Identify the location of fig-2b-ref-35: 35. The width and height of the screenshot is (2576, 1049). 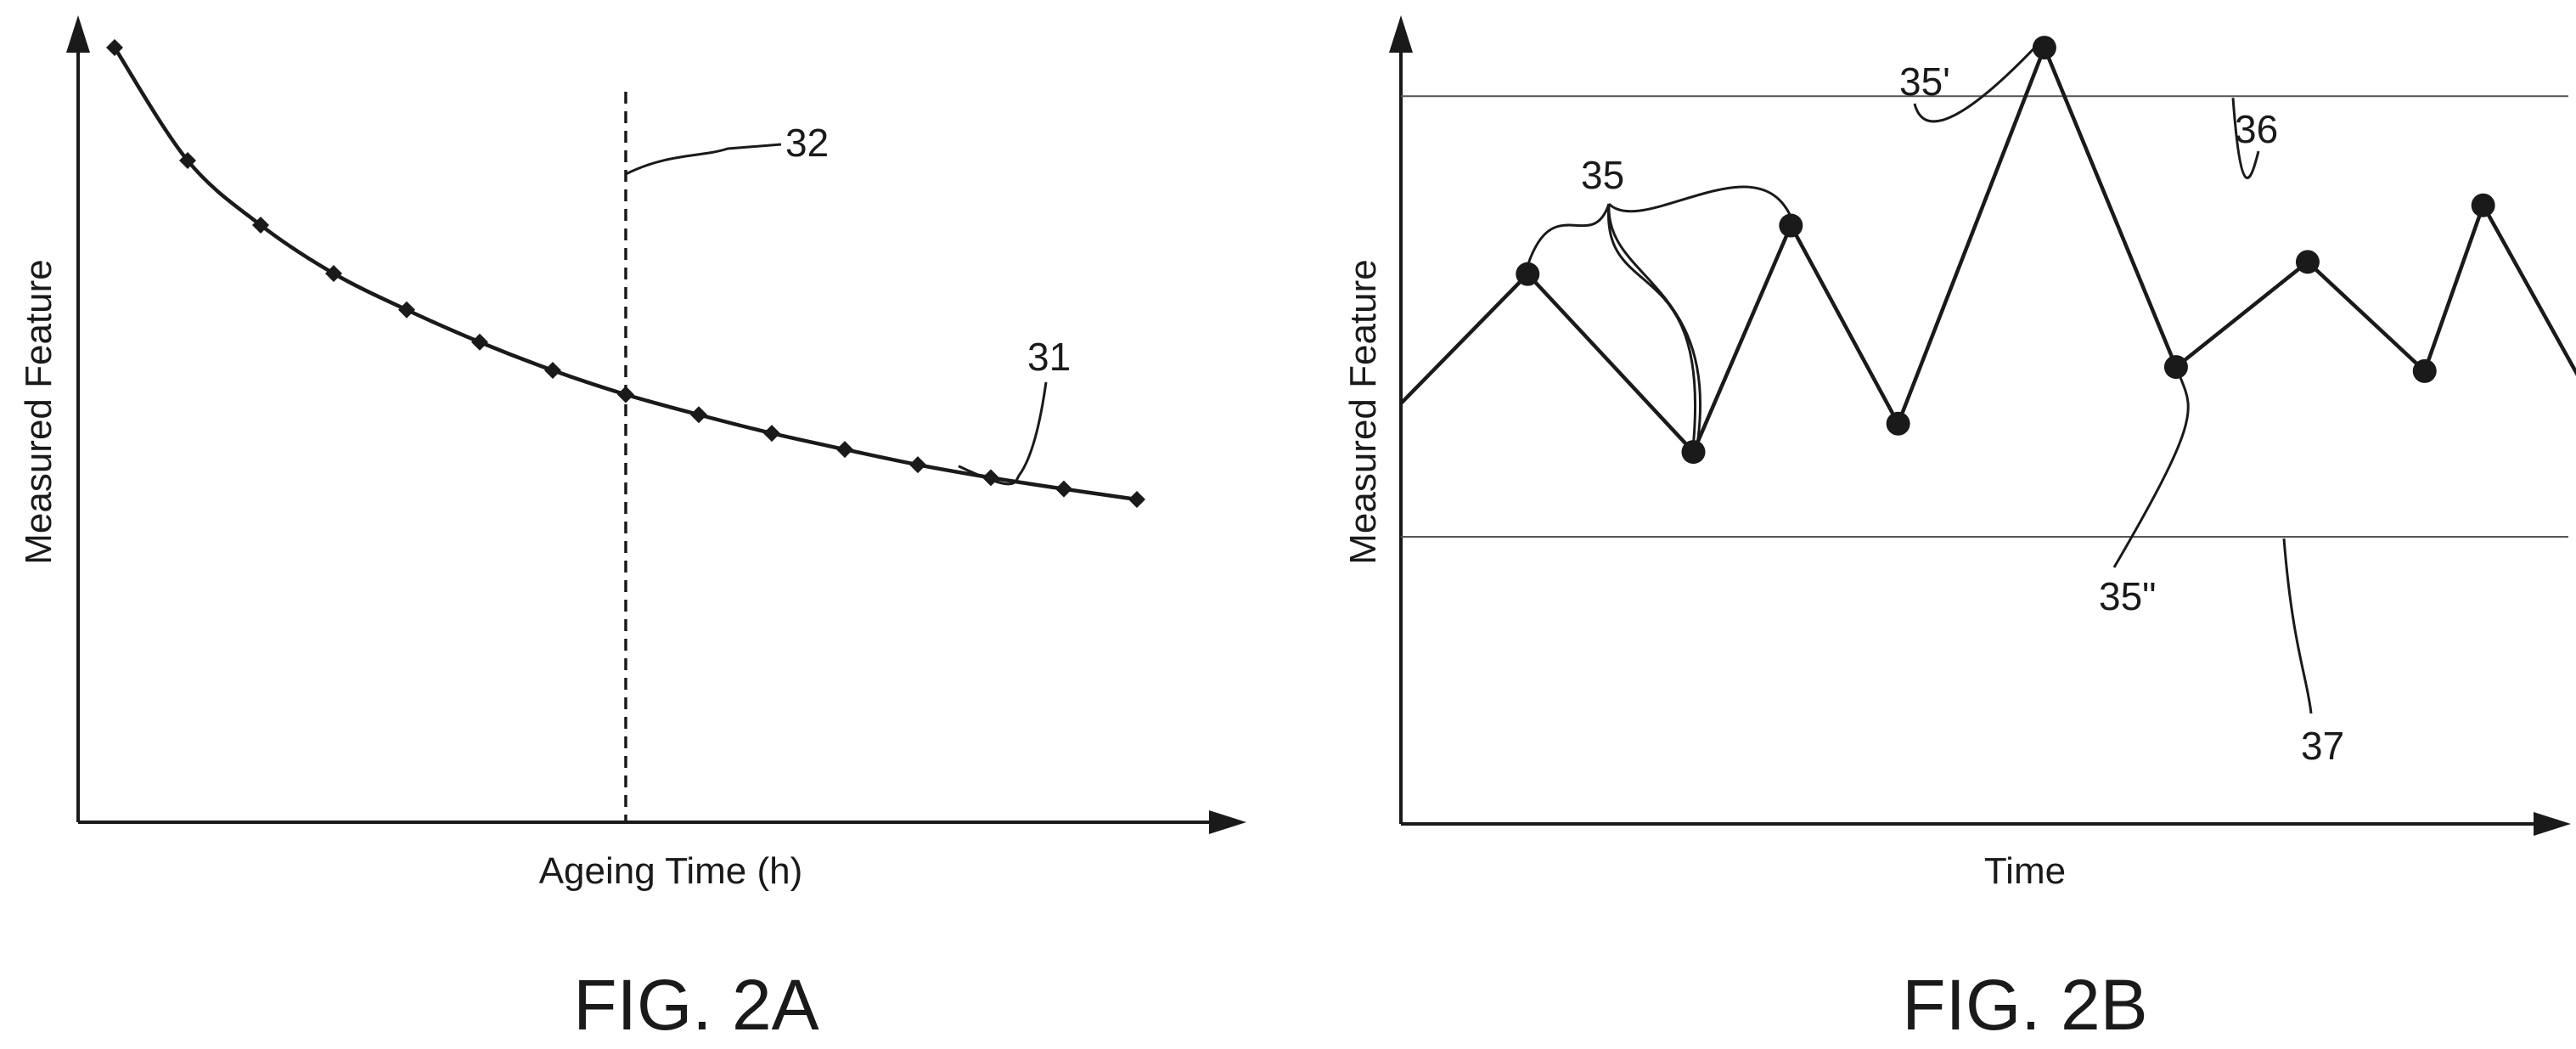
(1602, 175).